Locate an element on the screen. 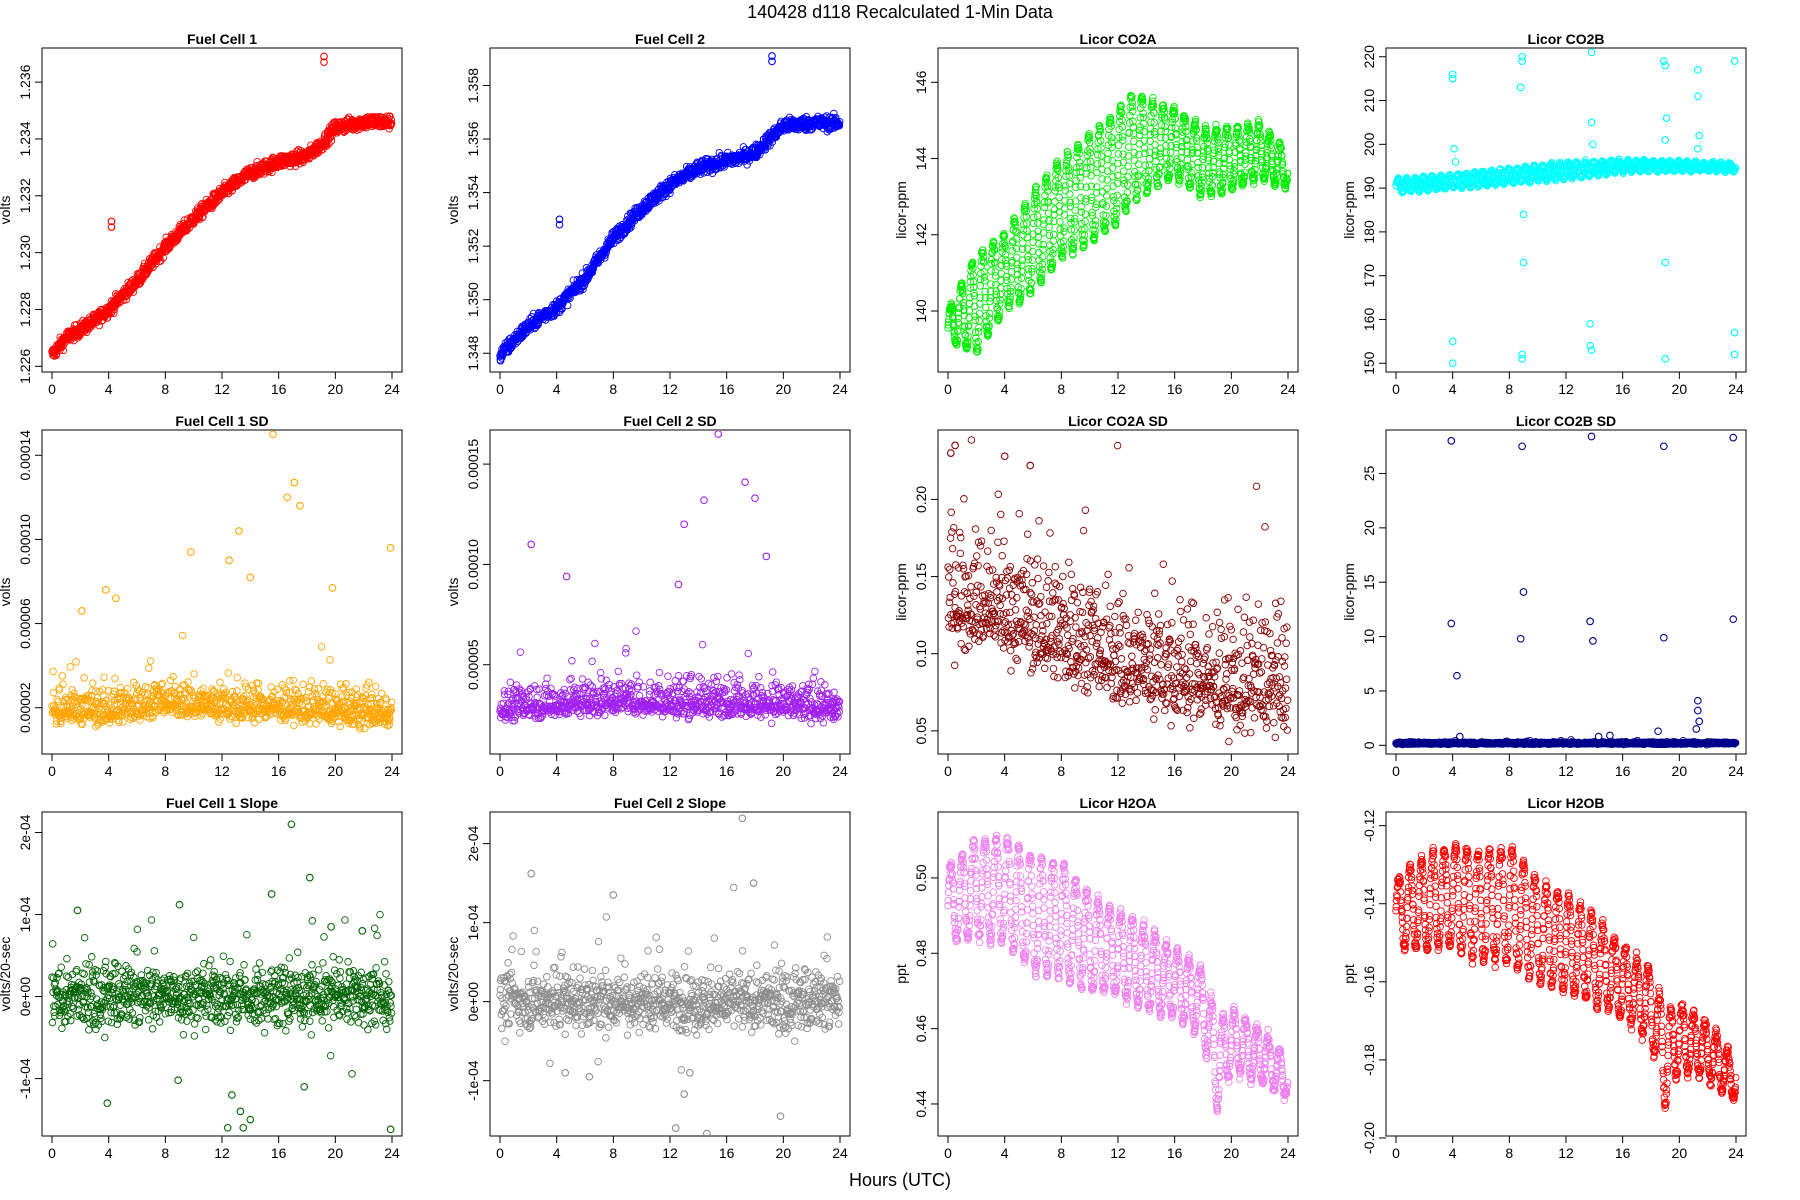 The width and height of the screenshot is (1800, 1200). y-tick-label: 140 is located at coordinates (921, 311).